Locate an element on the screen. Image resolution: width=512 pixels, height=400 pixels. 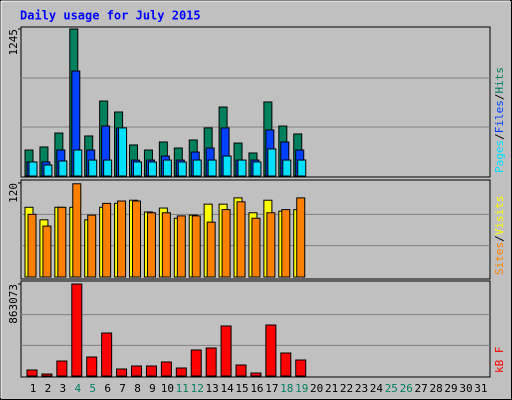
x-tick-label: 26 is located at coordinates (406, 388).